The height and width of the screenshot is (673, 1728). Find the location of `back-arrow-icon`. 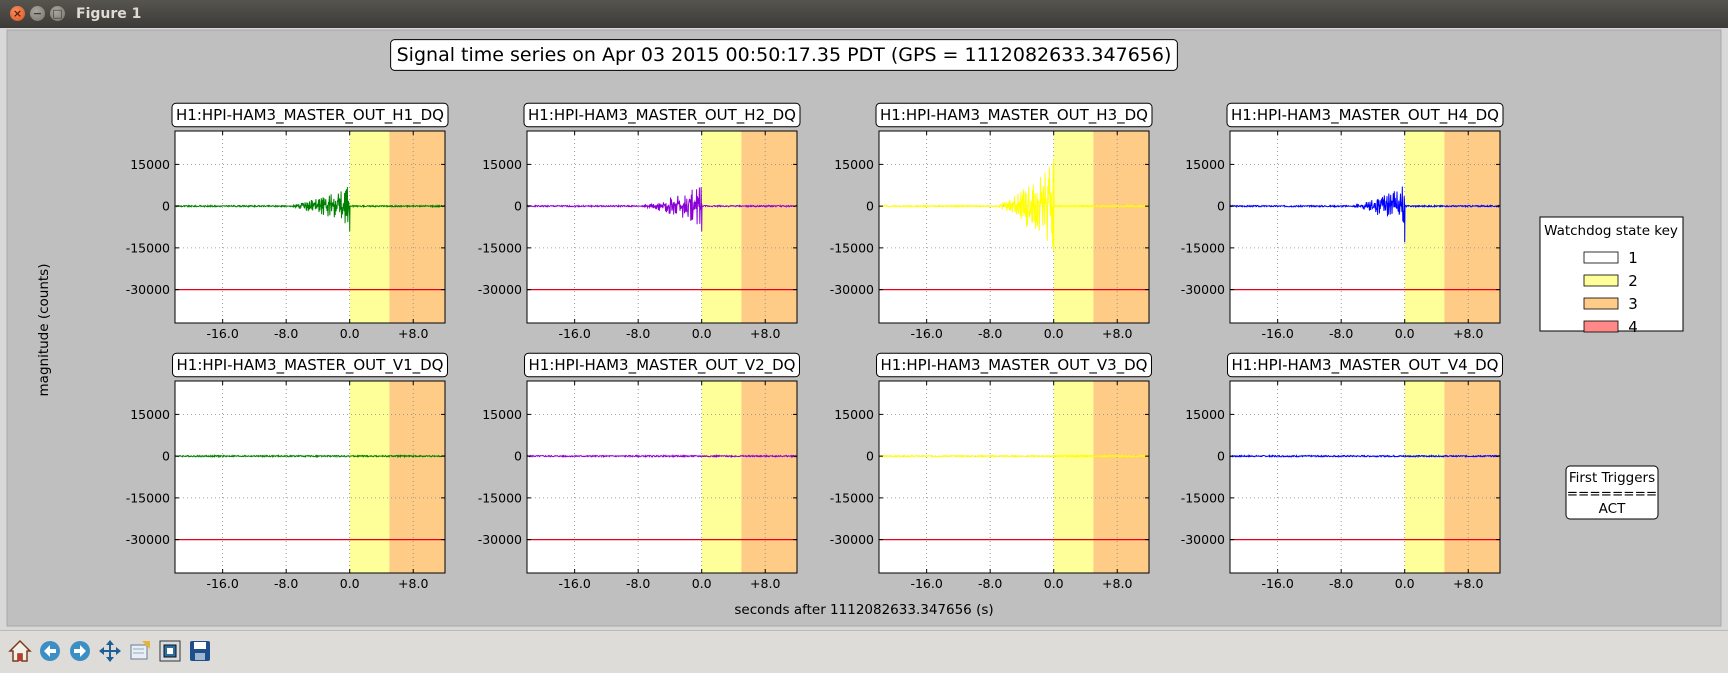

back-arrow-icon is located at coordinates (50, 651).